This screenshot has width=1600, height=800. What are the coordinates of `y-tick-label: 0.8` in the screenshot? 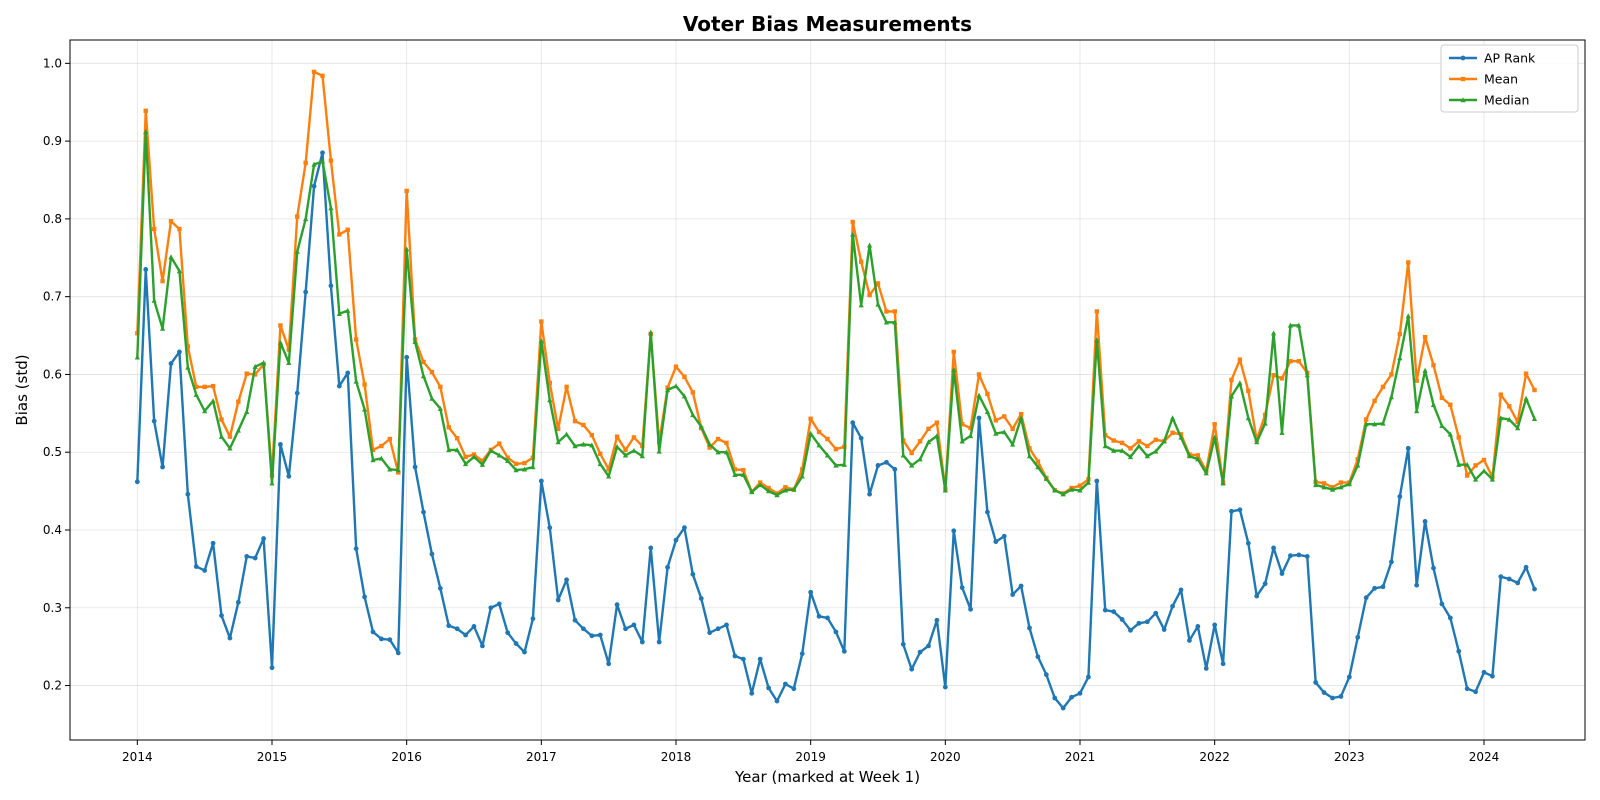 It's located at (52, 219).